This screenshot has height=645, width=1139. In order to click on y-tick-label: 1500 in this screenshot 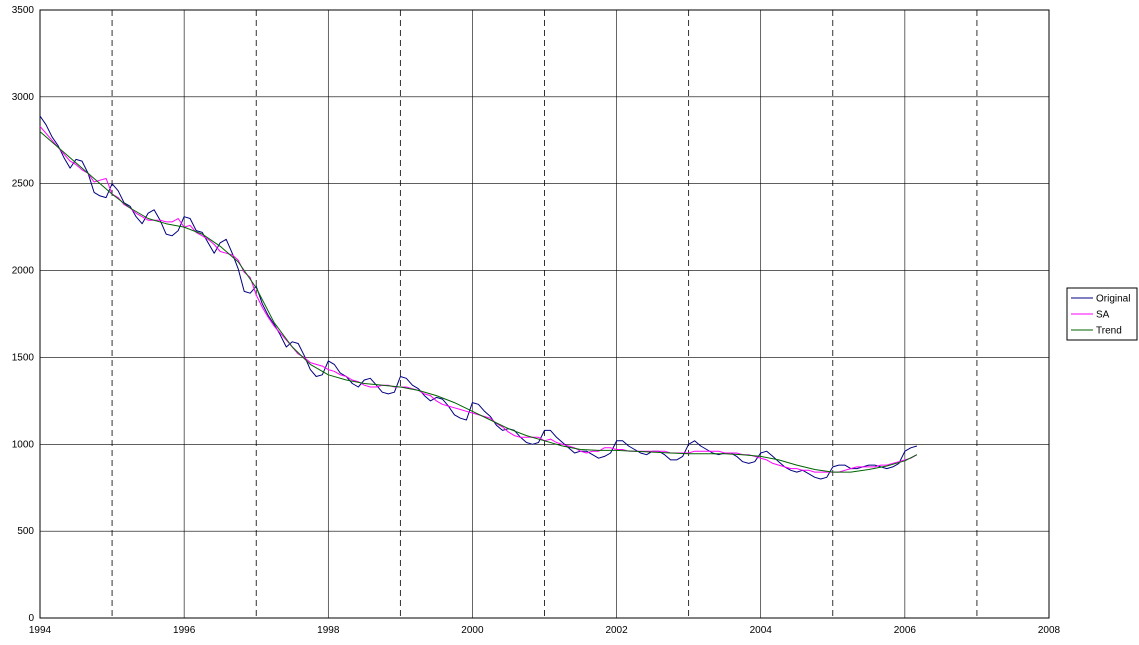, I will do `click(23, 357)`.